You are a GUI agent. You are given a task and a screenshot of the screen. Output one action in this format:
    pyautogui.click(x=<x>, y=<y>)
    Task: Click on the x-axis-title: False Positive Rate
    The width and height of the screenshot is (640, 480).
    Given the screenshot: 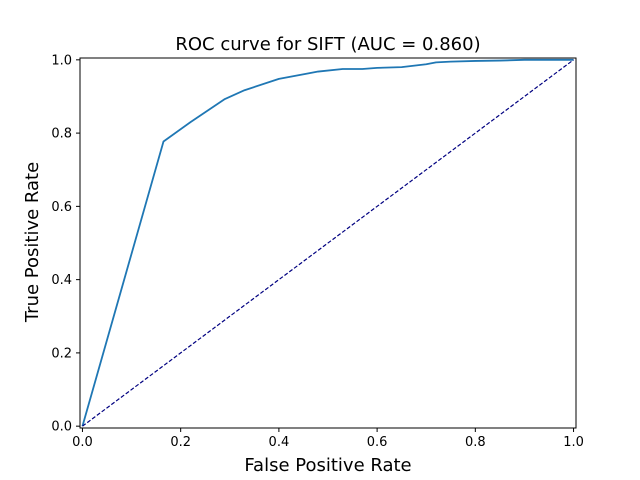 What is the action you would take?
    pyautogui.click(x=327, y=465)
    